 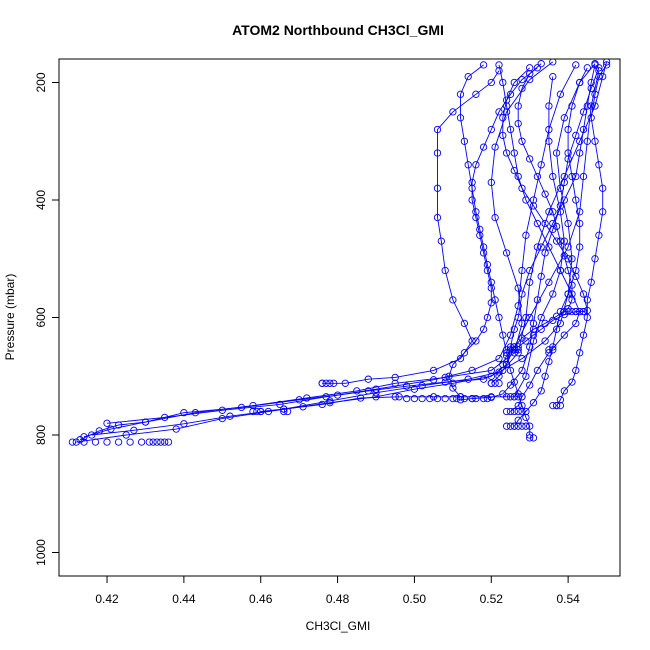 I want to click on x-tick-label: 0.48, so click(x=338, y=599).